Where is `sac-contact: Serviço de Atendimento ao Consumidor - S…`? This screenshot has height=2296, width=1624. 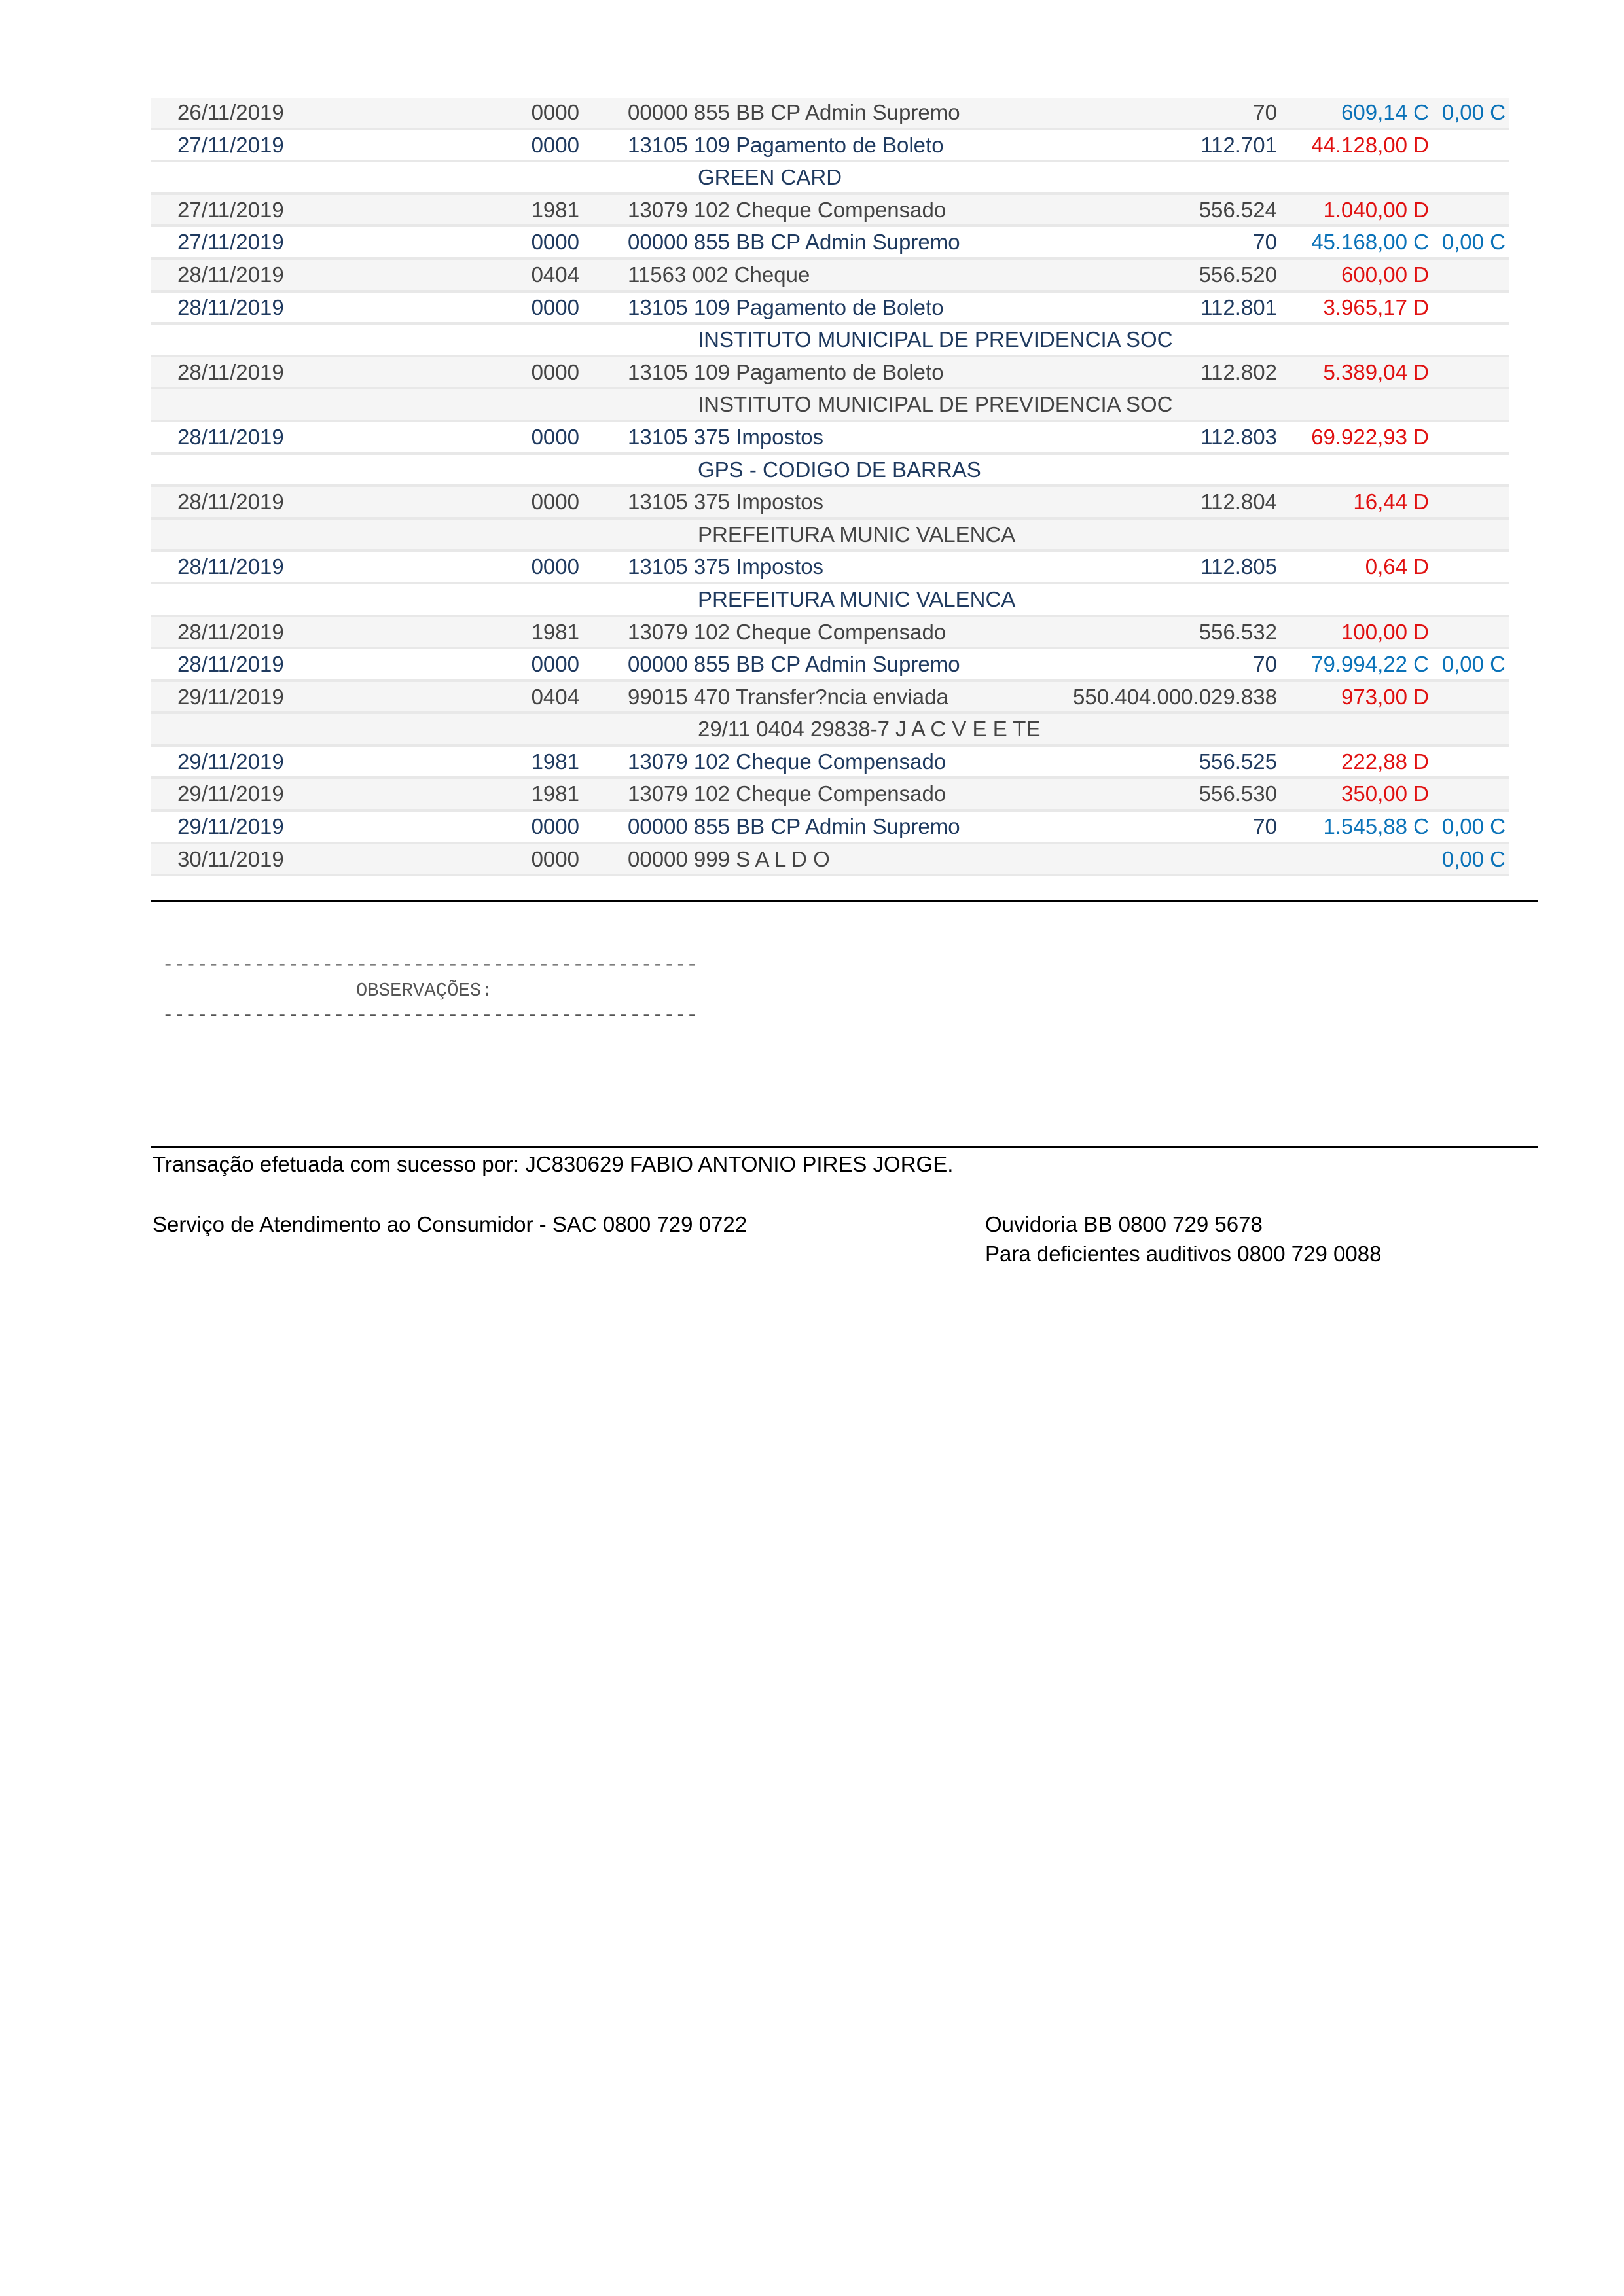 sac-contact: Serviço de Atendimento ao Consumidor - S… is located at coordinates (450, 1224).